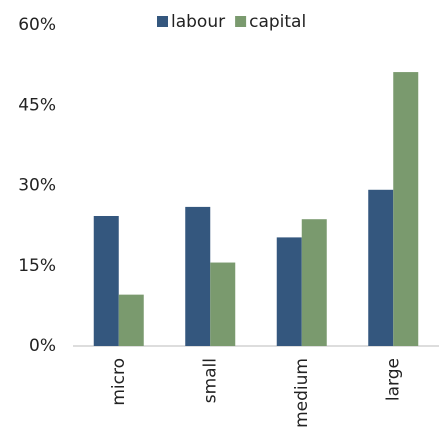  What do you see at coordinates (210, 380) in the screenshot?
I see `x-tick-label: small` at bounding box center [210, 380].